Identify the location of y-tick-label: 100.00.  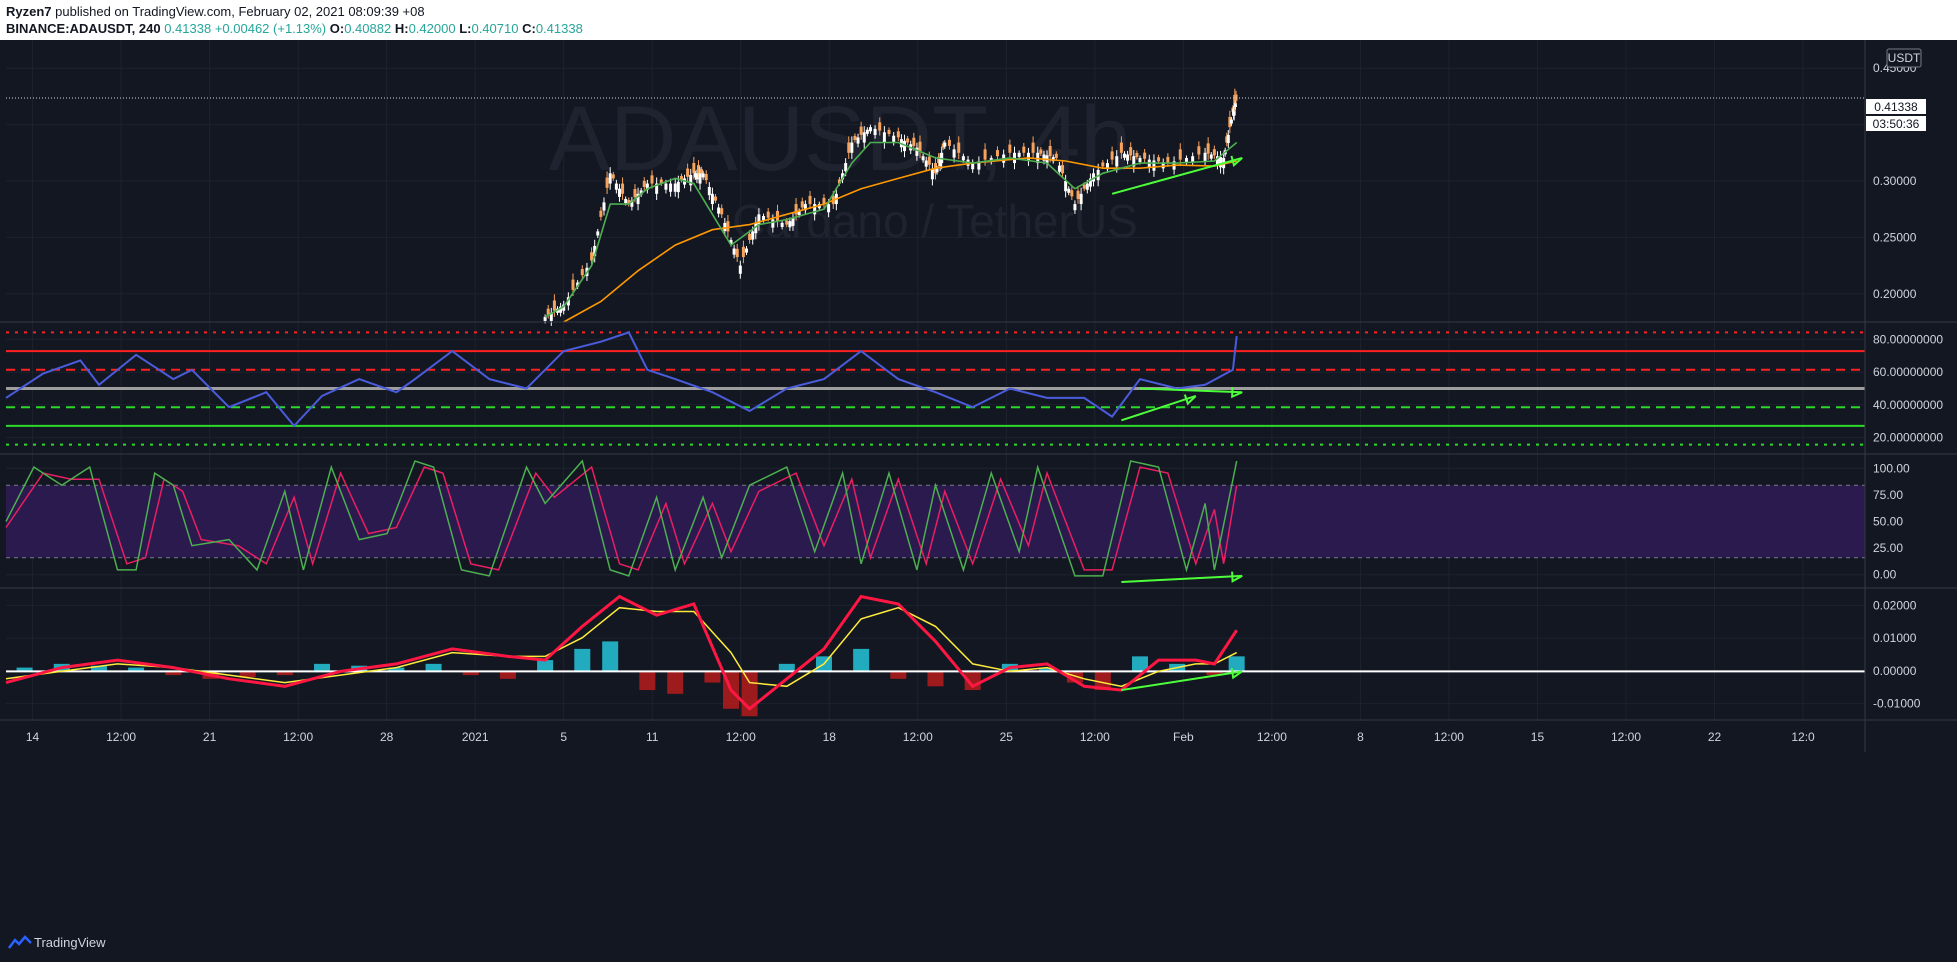
(1891, 468).